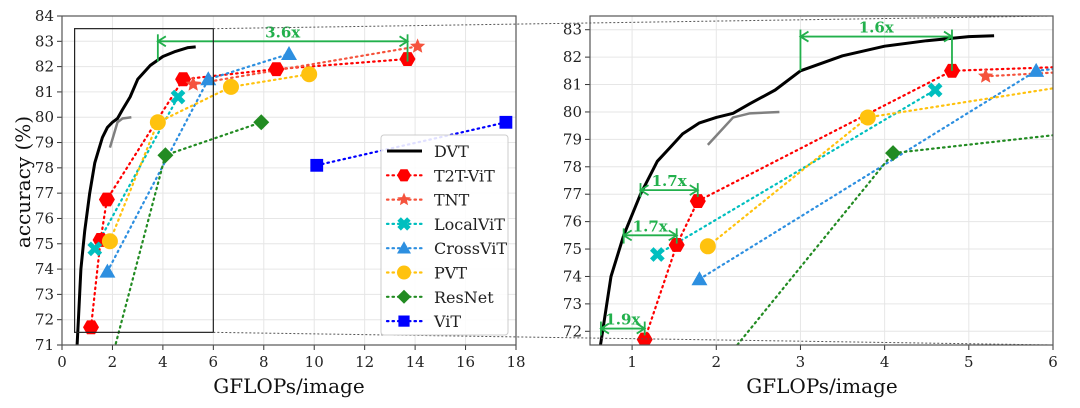 This screenshot has width=1080, height=408. Describe the element at coordinates (404, 247) in the screenshot. I see `legend-marker-triangle-icon` at that location.